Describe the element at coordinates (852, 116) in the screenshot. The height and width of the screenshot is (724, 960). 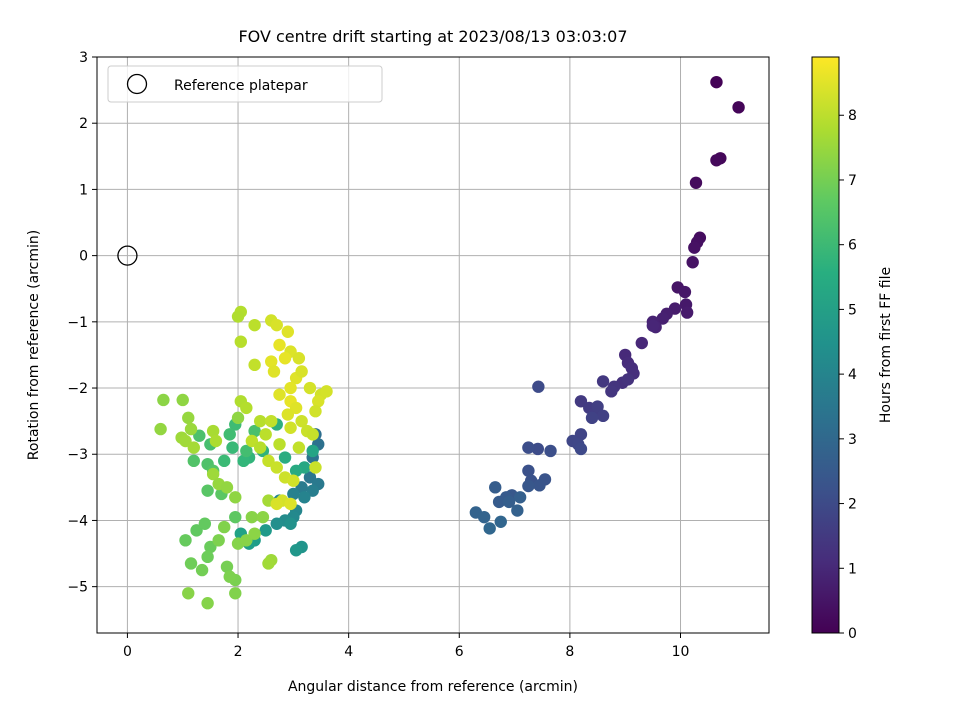
I see `colorbar-tick-label: 8` at that location.